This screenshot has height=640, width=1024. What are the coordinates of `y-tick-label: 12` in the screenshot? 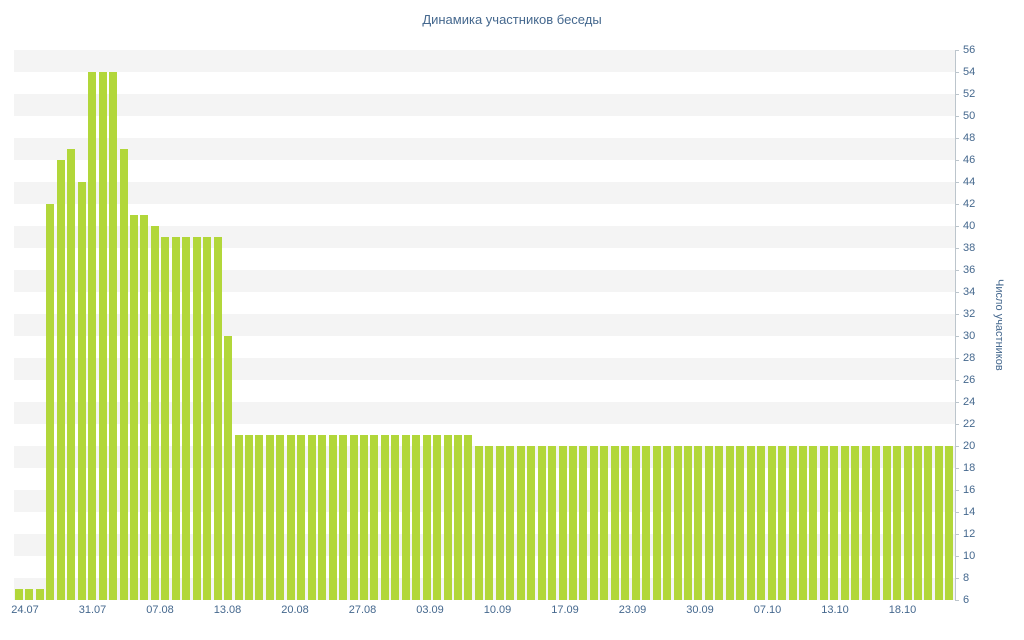 It's located at (969, 534).